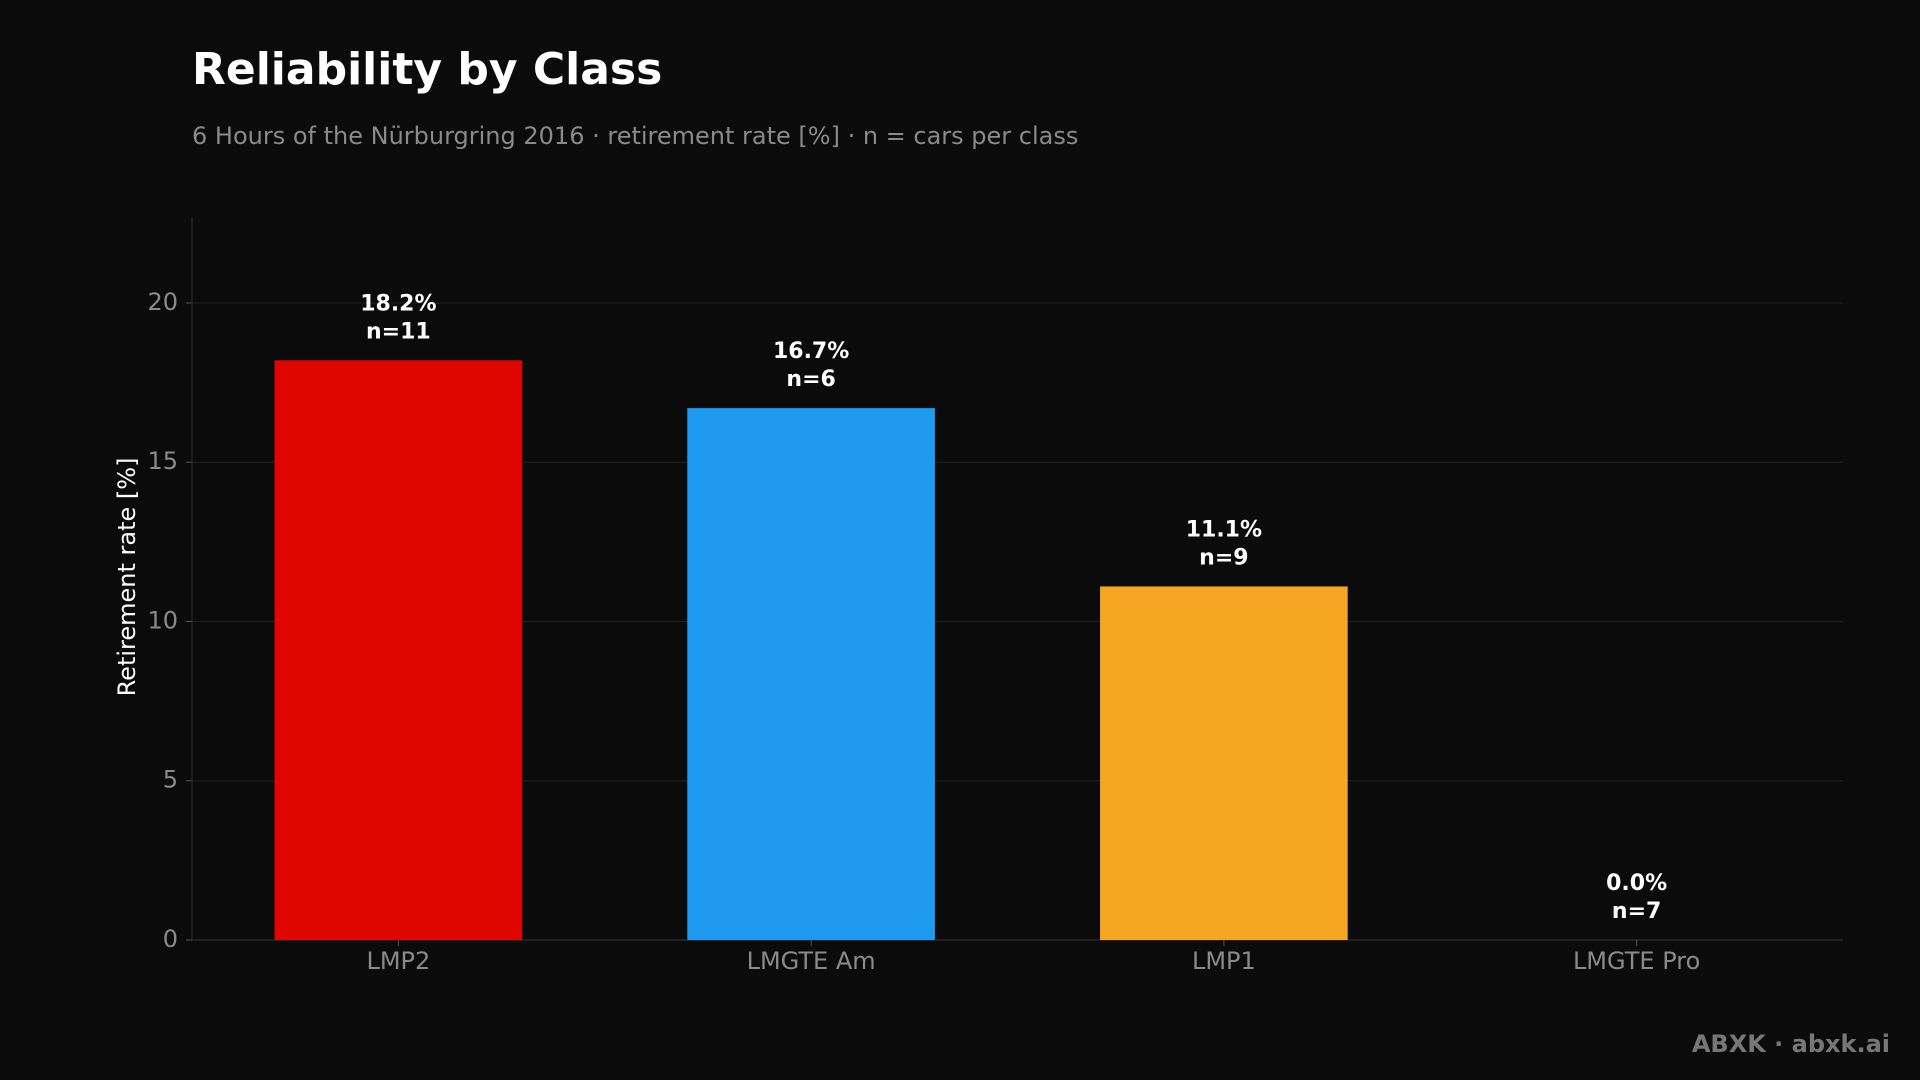  Describe the element at coordinates (162, 620) in the screenshot. I see `y-tick-label: 10` at that location.